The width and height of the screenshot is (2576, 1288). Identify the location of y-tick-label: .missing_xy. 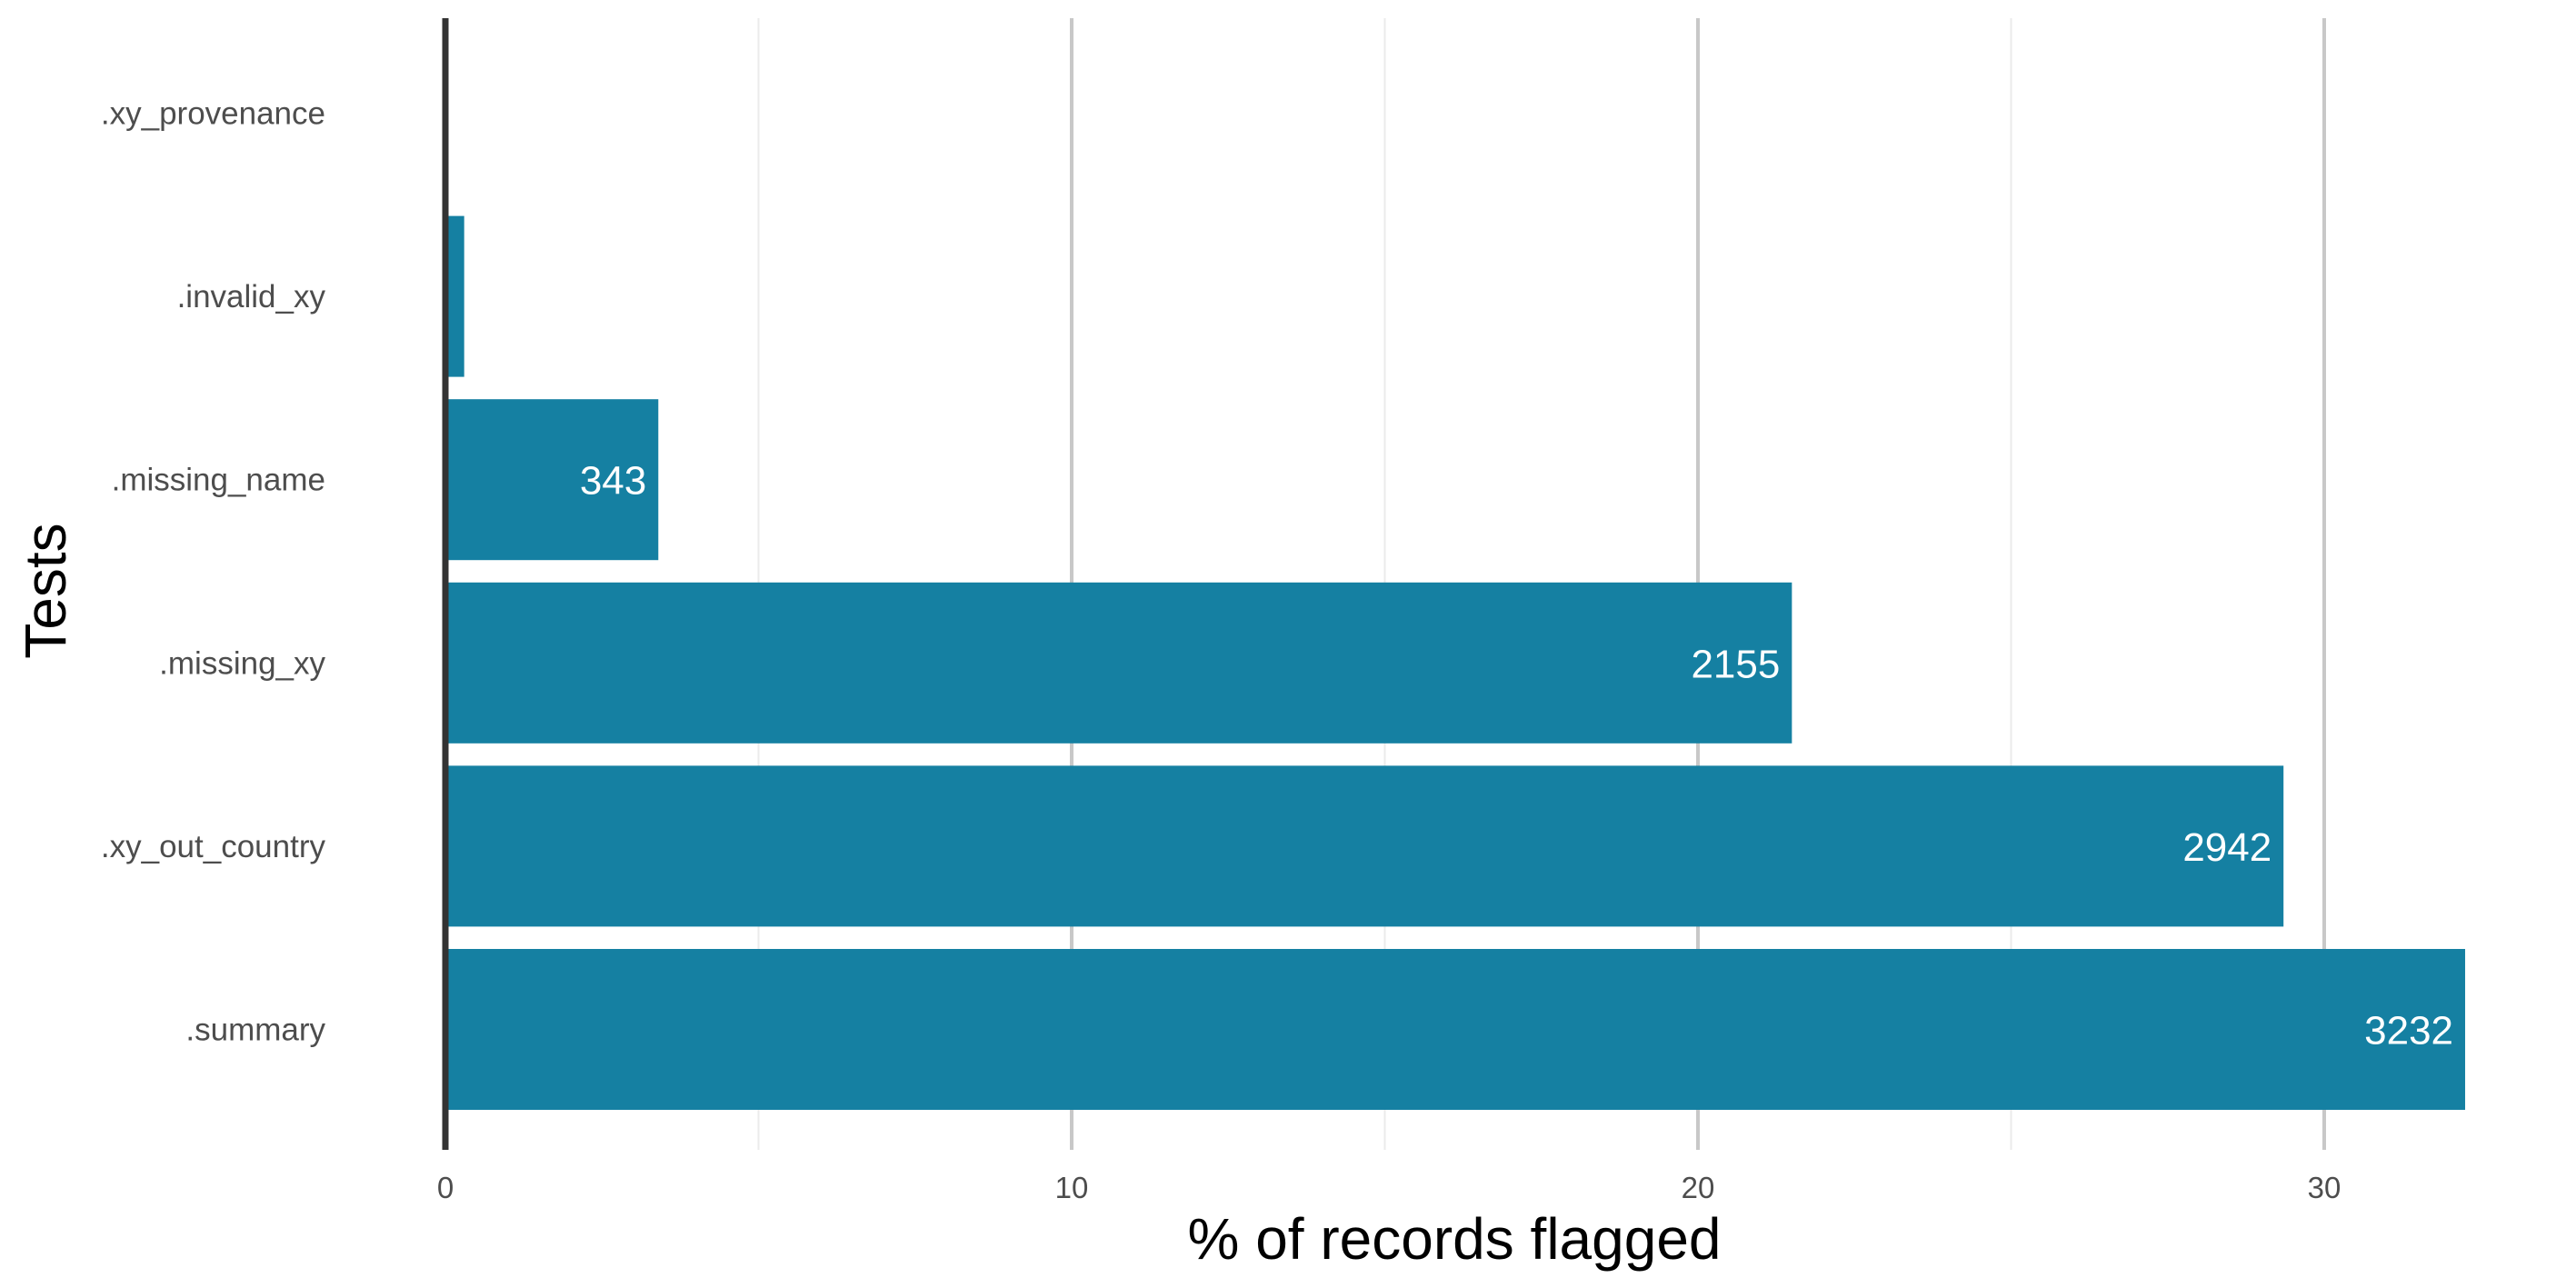
(242, 663).